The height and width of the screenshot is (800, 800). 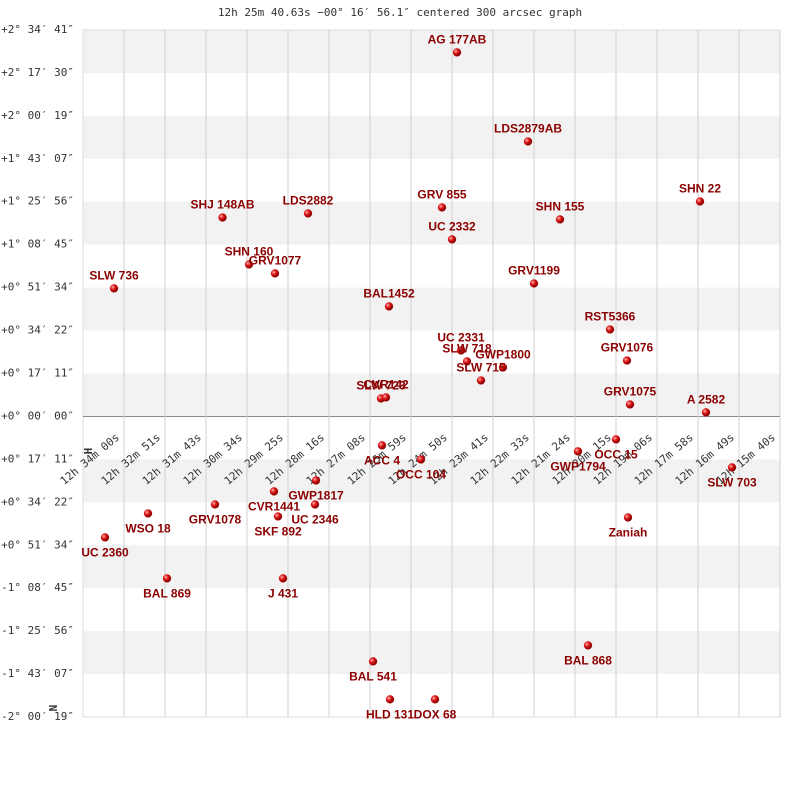 What do you see at coordinates (467, 348) in the screenshot?
I see `star-label: SLW 718` at bounding box center [467, 348].